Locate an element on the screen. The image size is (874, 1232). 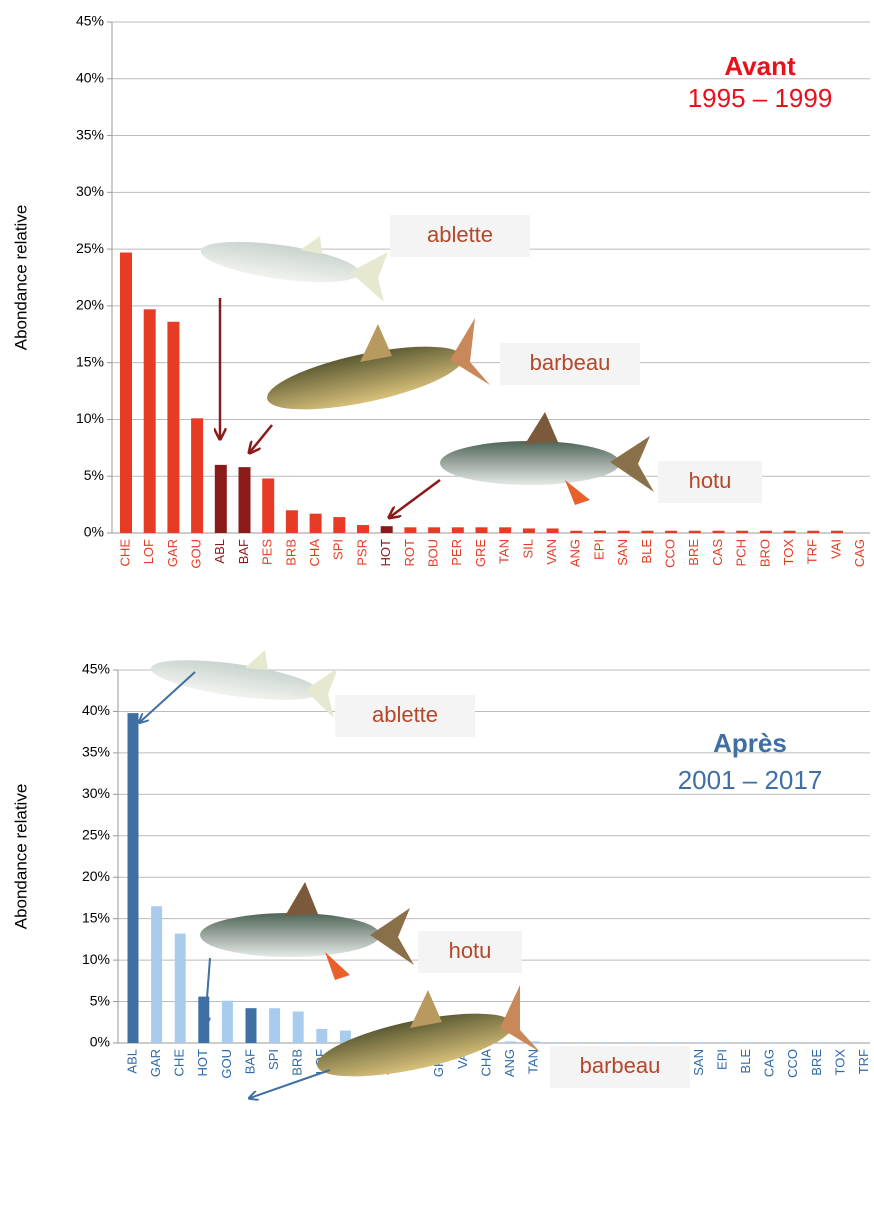
x-tick-label: SIL is located at coordinates (527, 549).